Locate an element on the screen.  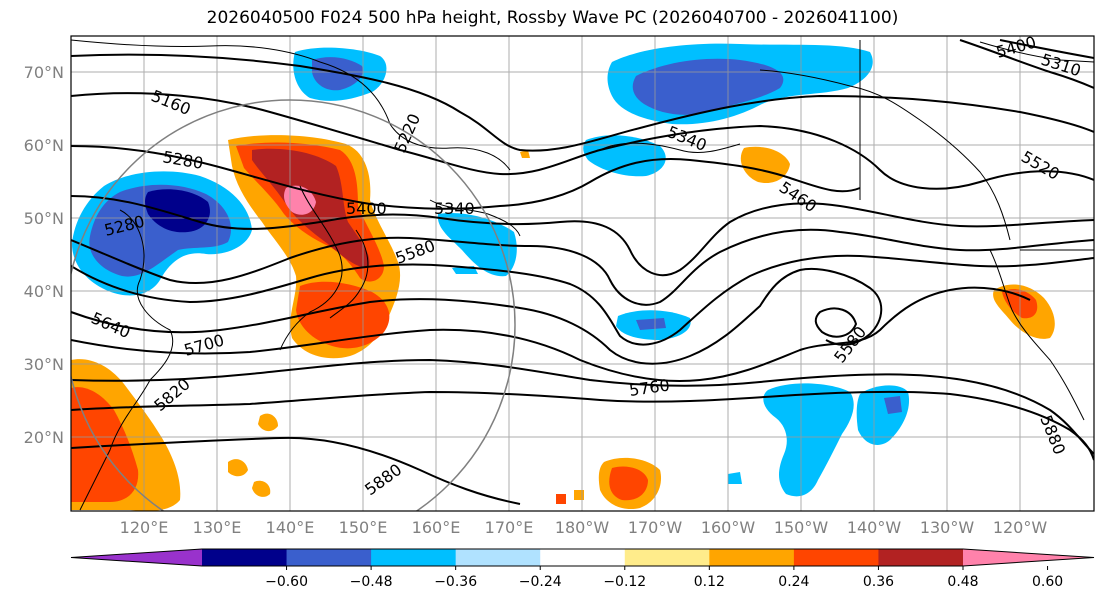
lon-label: 170°W is located at coordinates (655, 527).